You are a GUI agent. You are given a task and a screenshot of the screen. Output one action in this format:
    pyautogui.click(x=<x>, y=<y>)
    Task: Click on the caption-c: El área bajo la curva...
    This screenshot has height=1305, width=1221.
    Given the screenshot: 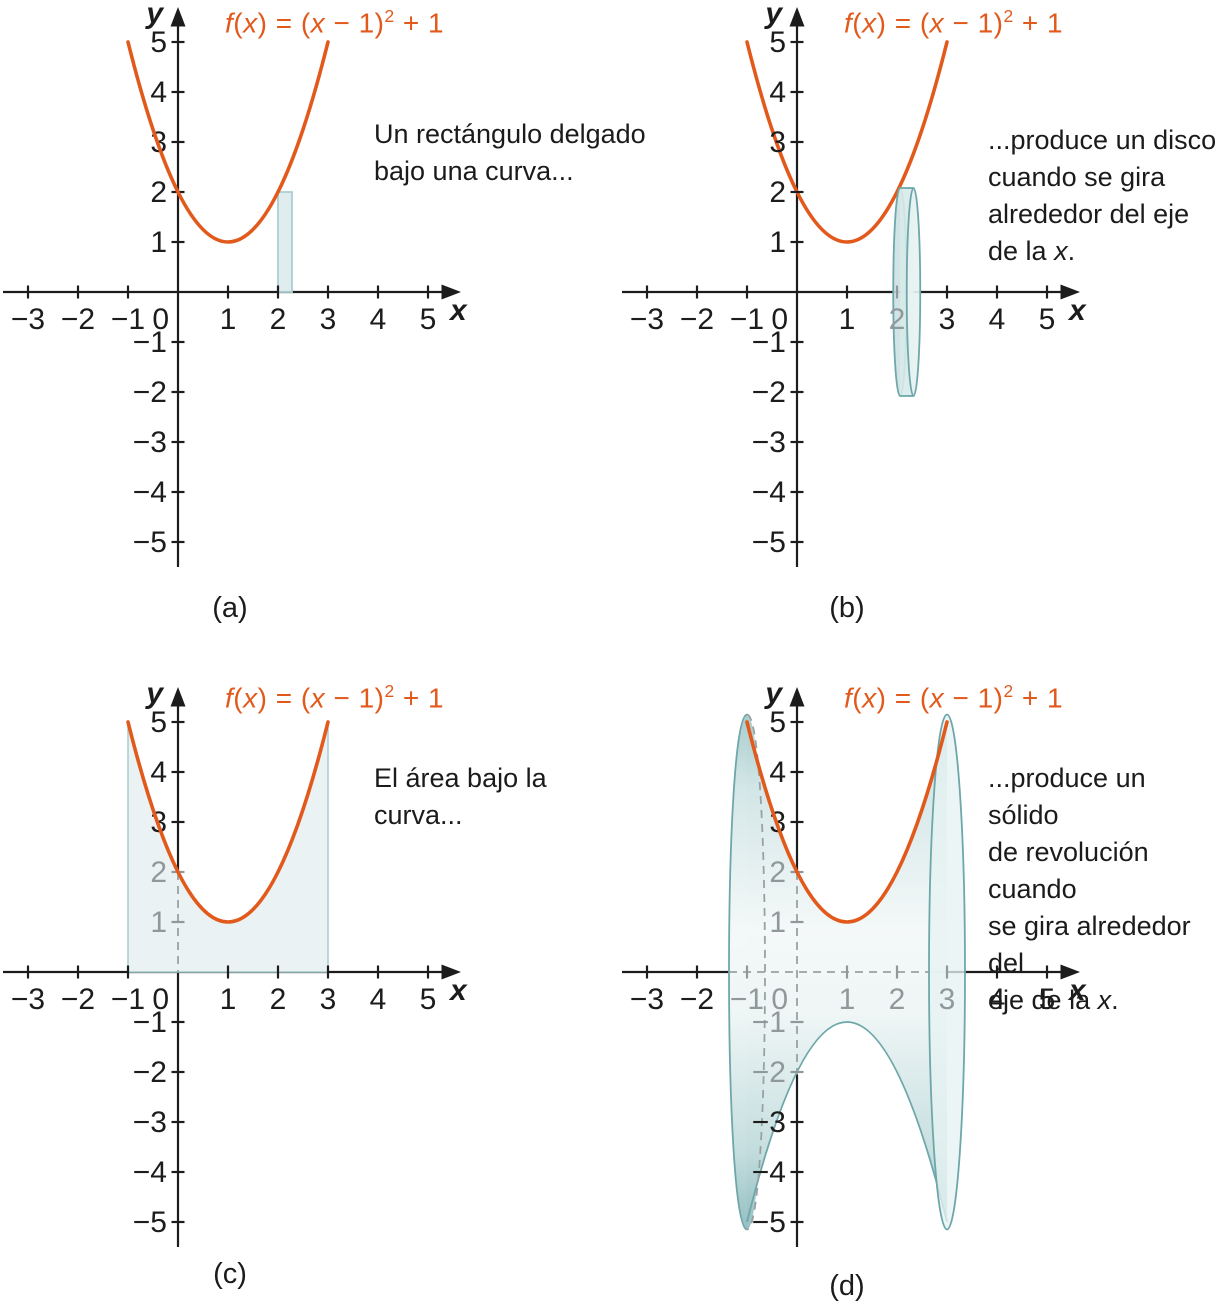 What is the action you would take?
    pyautogui.click(x=460, y=797)
    